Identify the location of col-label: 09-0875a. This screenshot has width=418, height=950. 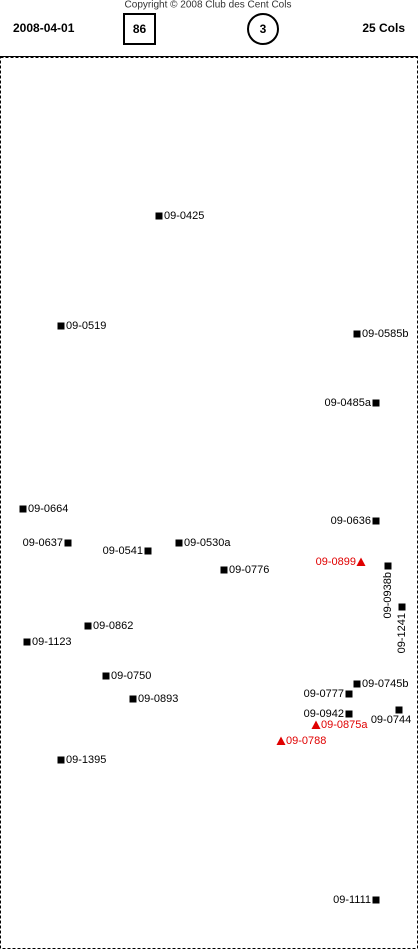
(344, 725).